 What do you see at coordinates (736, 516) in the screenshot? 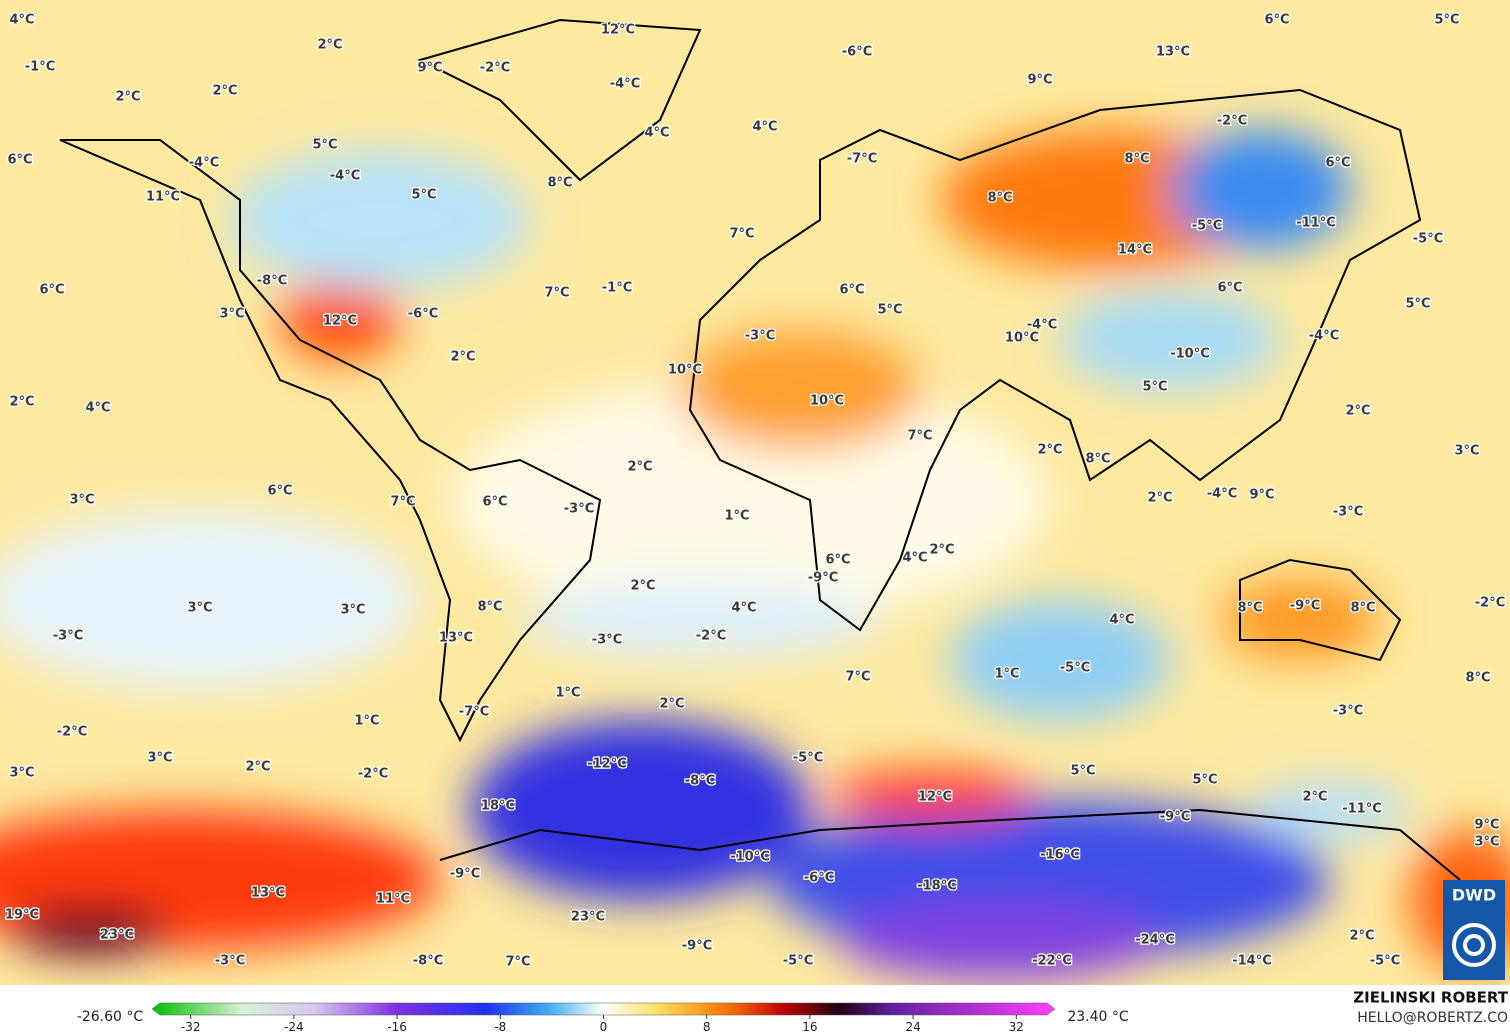
I see `temperature-label: 1°C` at bounding box center [736, 516].